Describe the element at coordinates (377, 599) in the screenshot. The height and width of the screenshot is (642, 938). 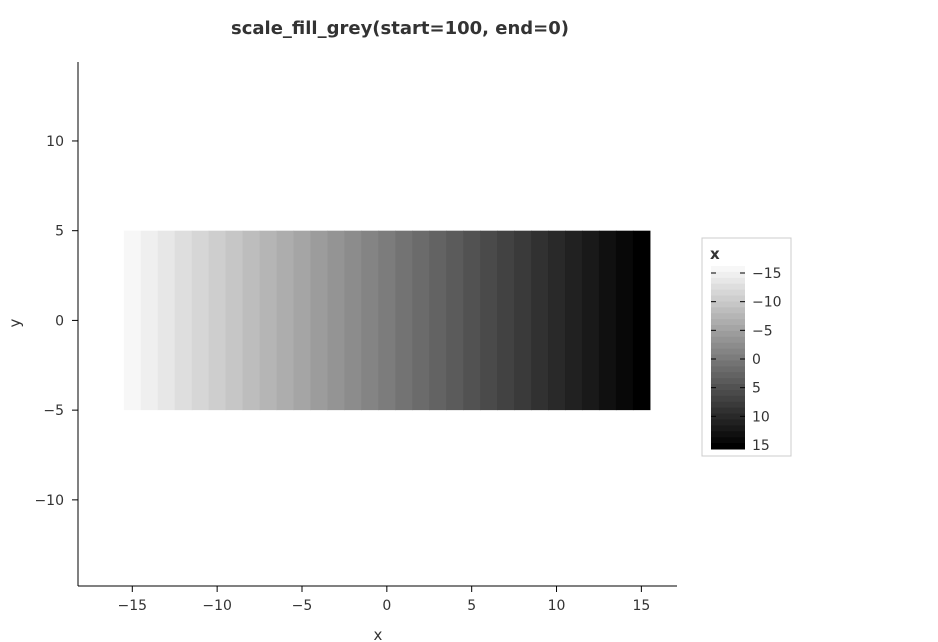
I see `x-axis: −15 −10 −5 0 5 10 15` at that location.